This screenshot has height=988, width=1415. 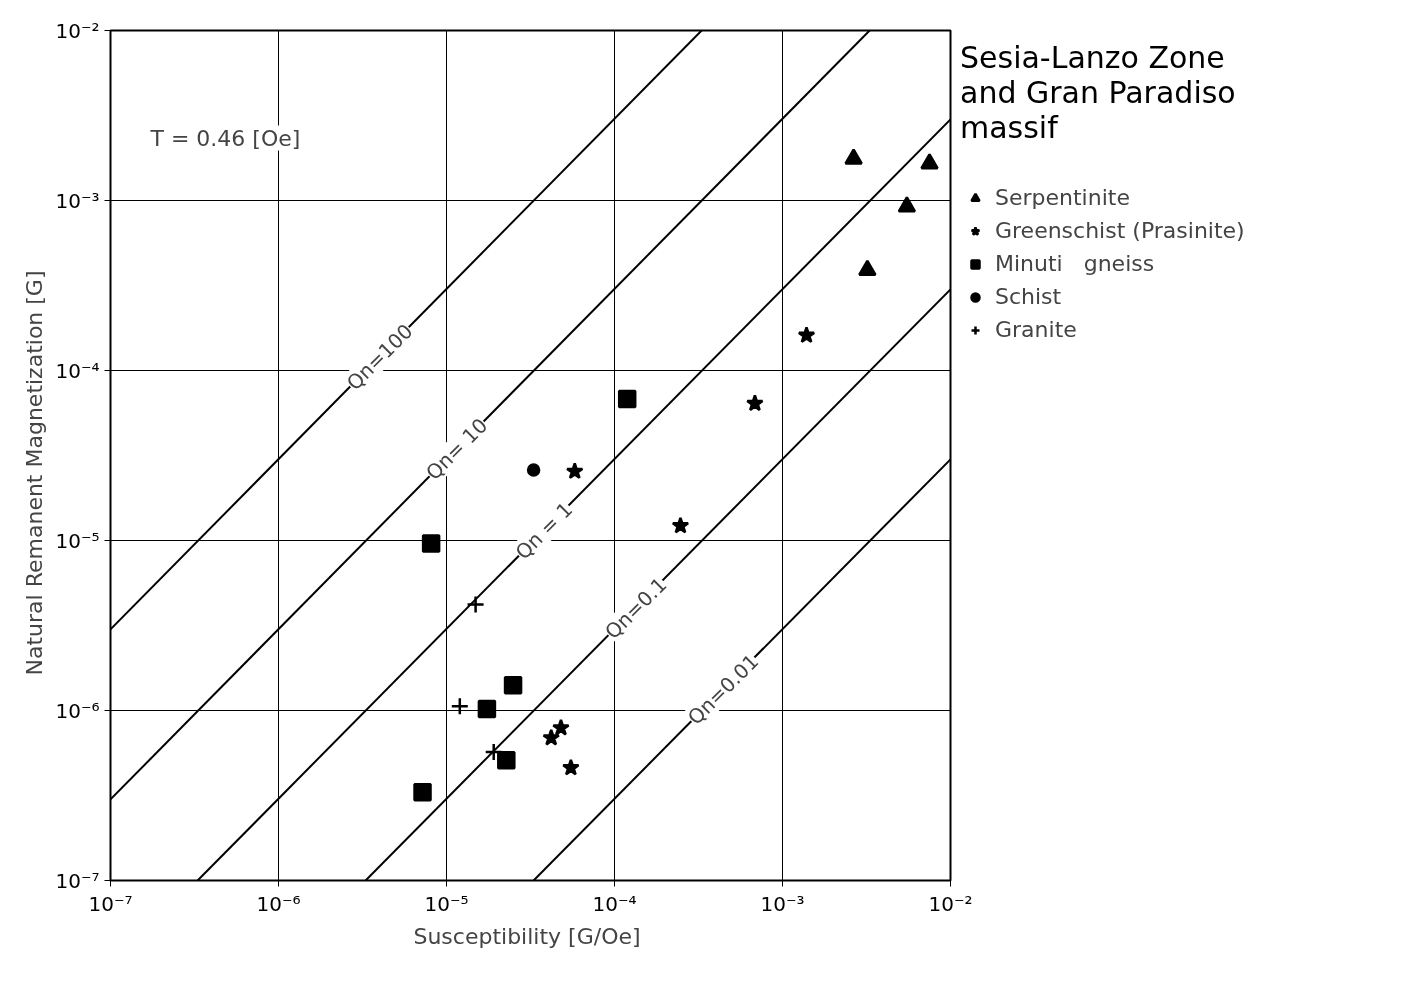 I want to click on annotation: T = 0.46 [Oe], so click(x=225, y=138).